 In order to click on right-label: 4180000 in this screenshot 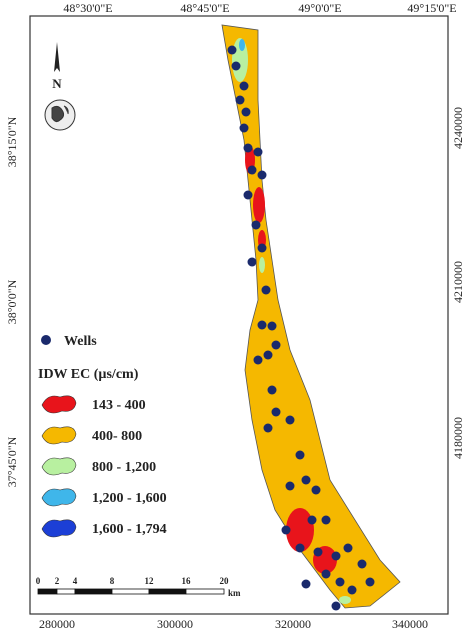, I will do `click(458, 438)`.